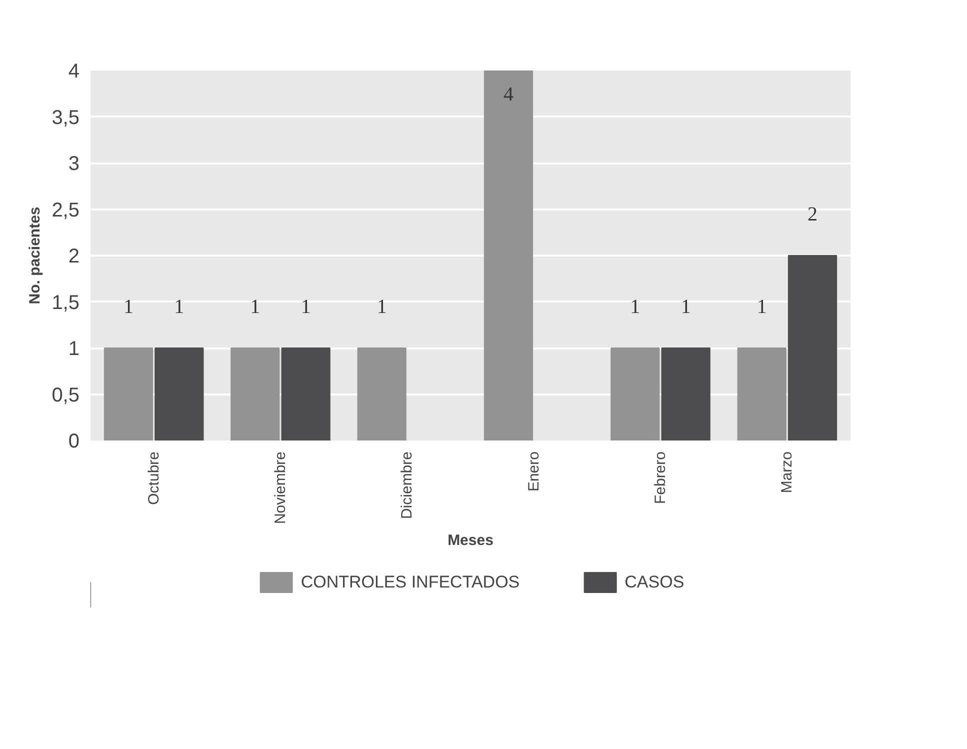 This screenshot has height=749, width=967. Describe the element at coordinates (66, 303) in the screenshot. I see `y-tick-label: 1,5` at that location.